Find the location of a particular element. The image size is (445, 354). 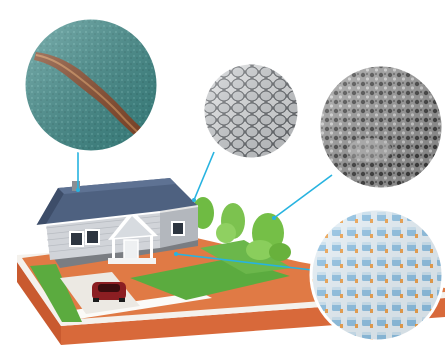

car-windshield is located at coordinates (109, 288).